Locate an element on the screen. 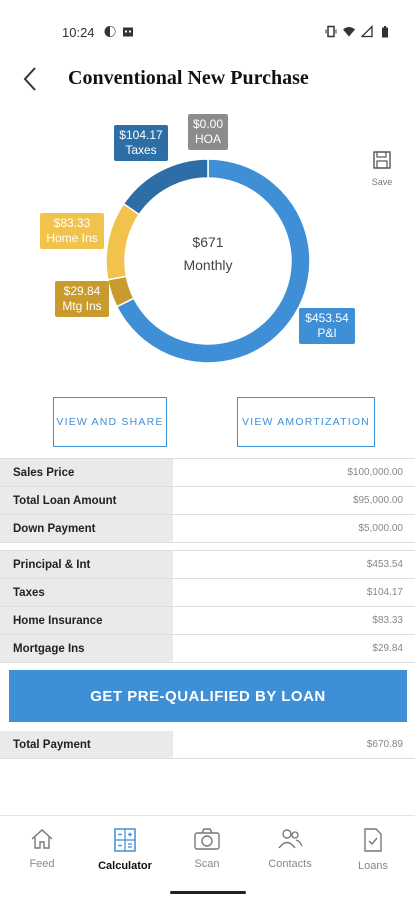 The image size is (415, 900). payment-donut-chart is located at coordinates (208, 261).